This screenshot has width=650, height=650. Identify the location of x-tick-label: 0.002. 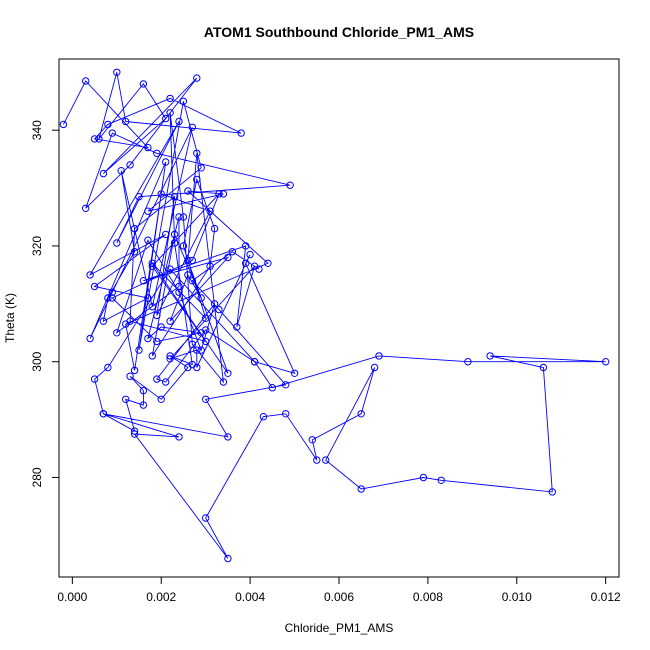
(161, 597).